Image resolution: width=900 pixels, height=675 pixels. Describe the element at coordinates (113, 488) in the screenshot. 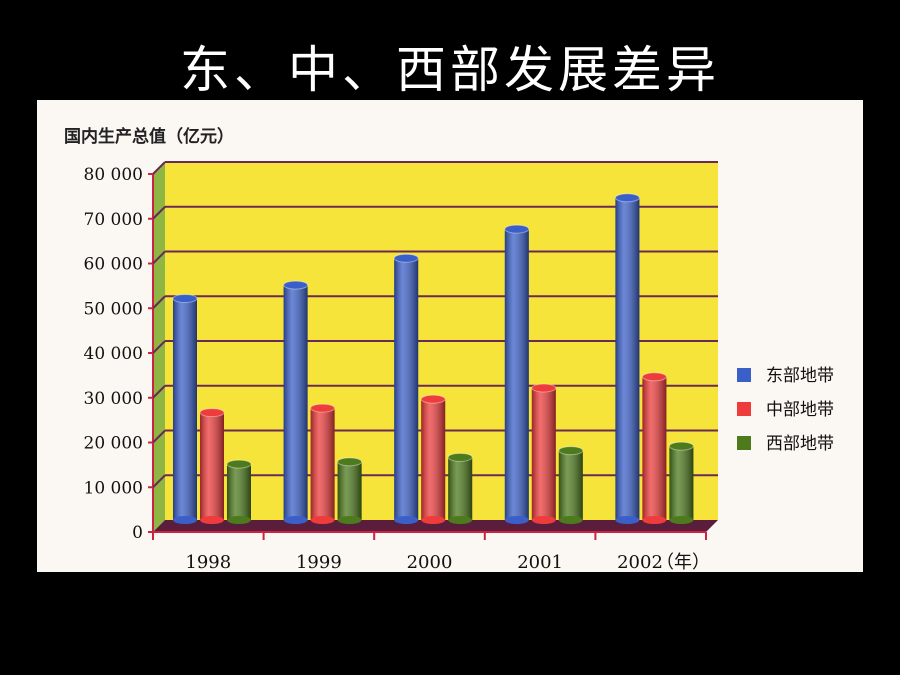

I see `y-tick-label: 10 000` at that location.